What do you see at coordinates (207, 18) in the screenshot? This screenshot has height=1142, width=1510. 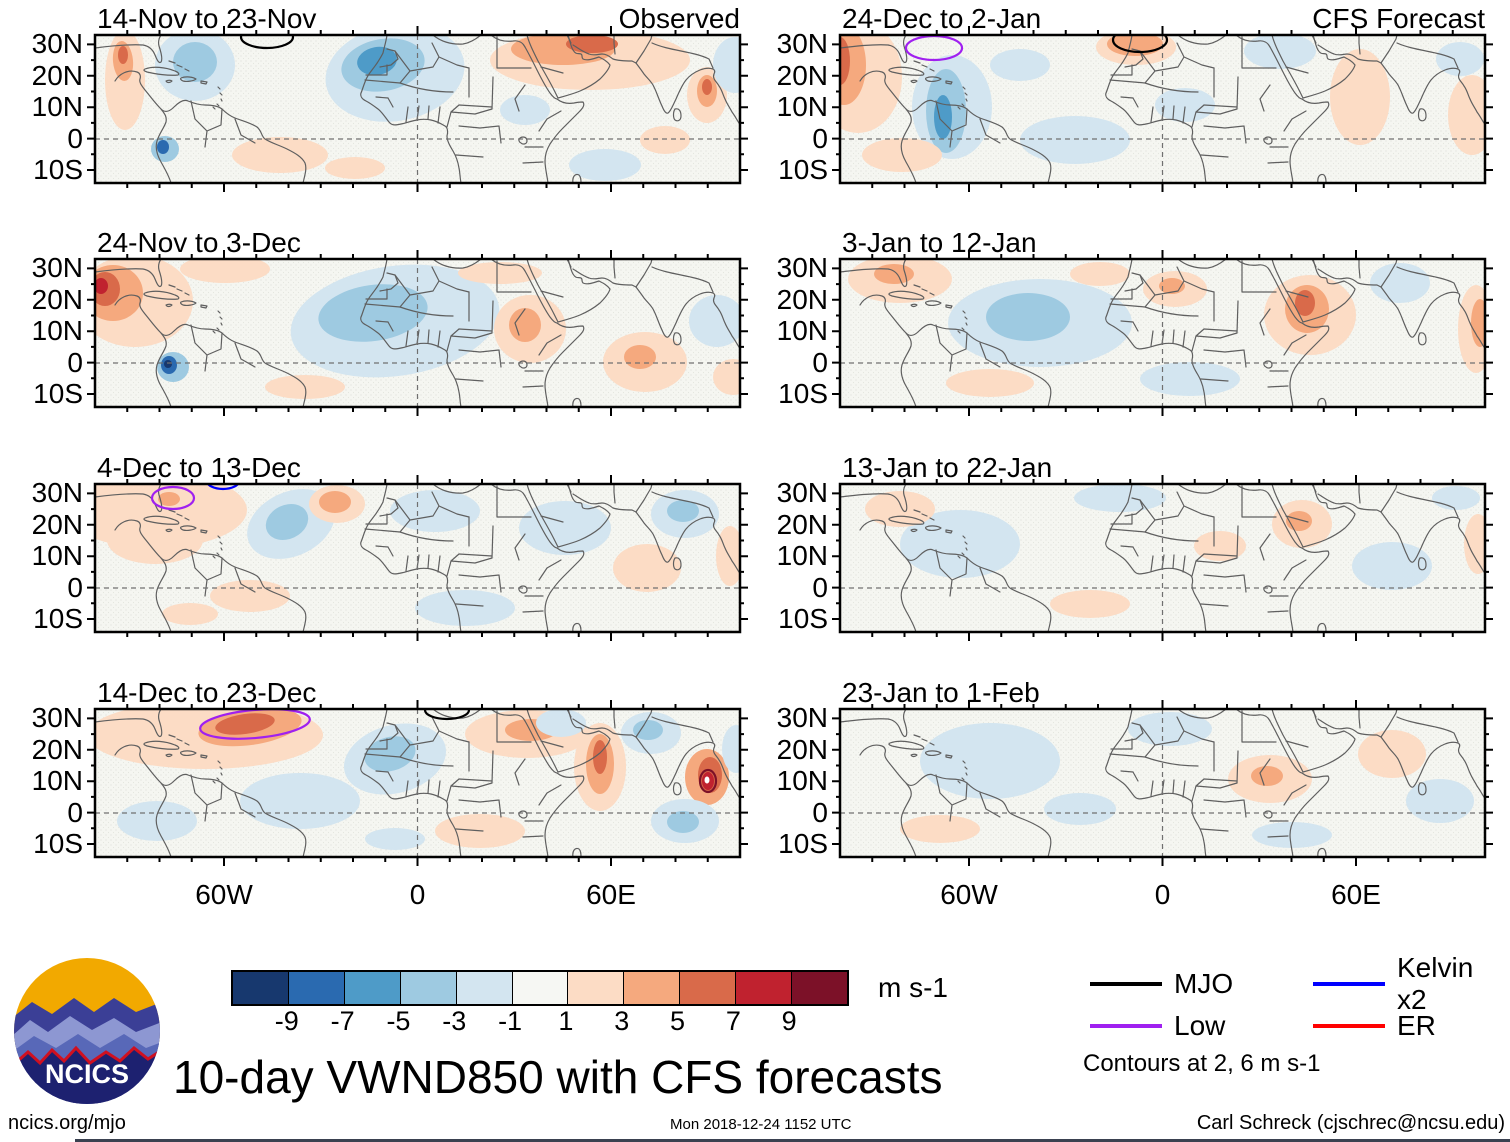 I see `panel-title: 14-Nov to 23-Nov` at bounding box center [207, 18].